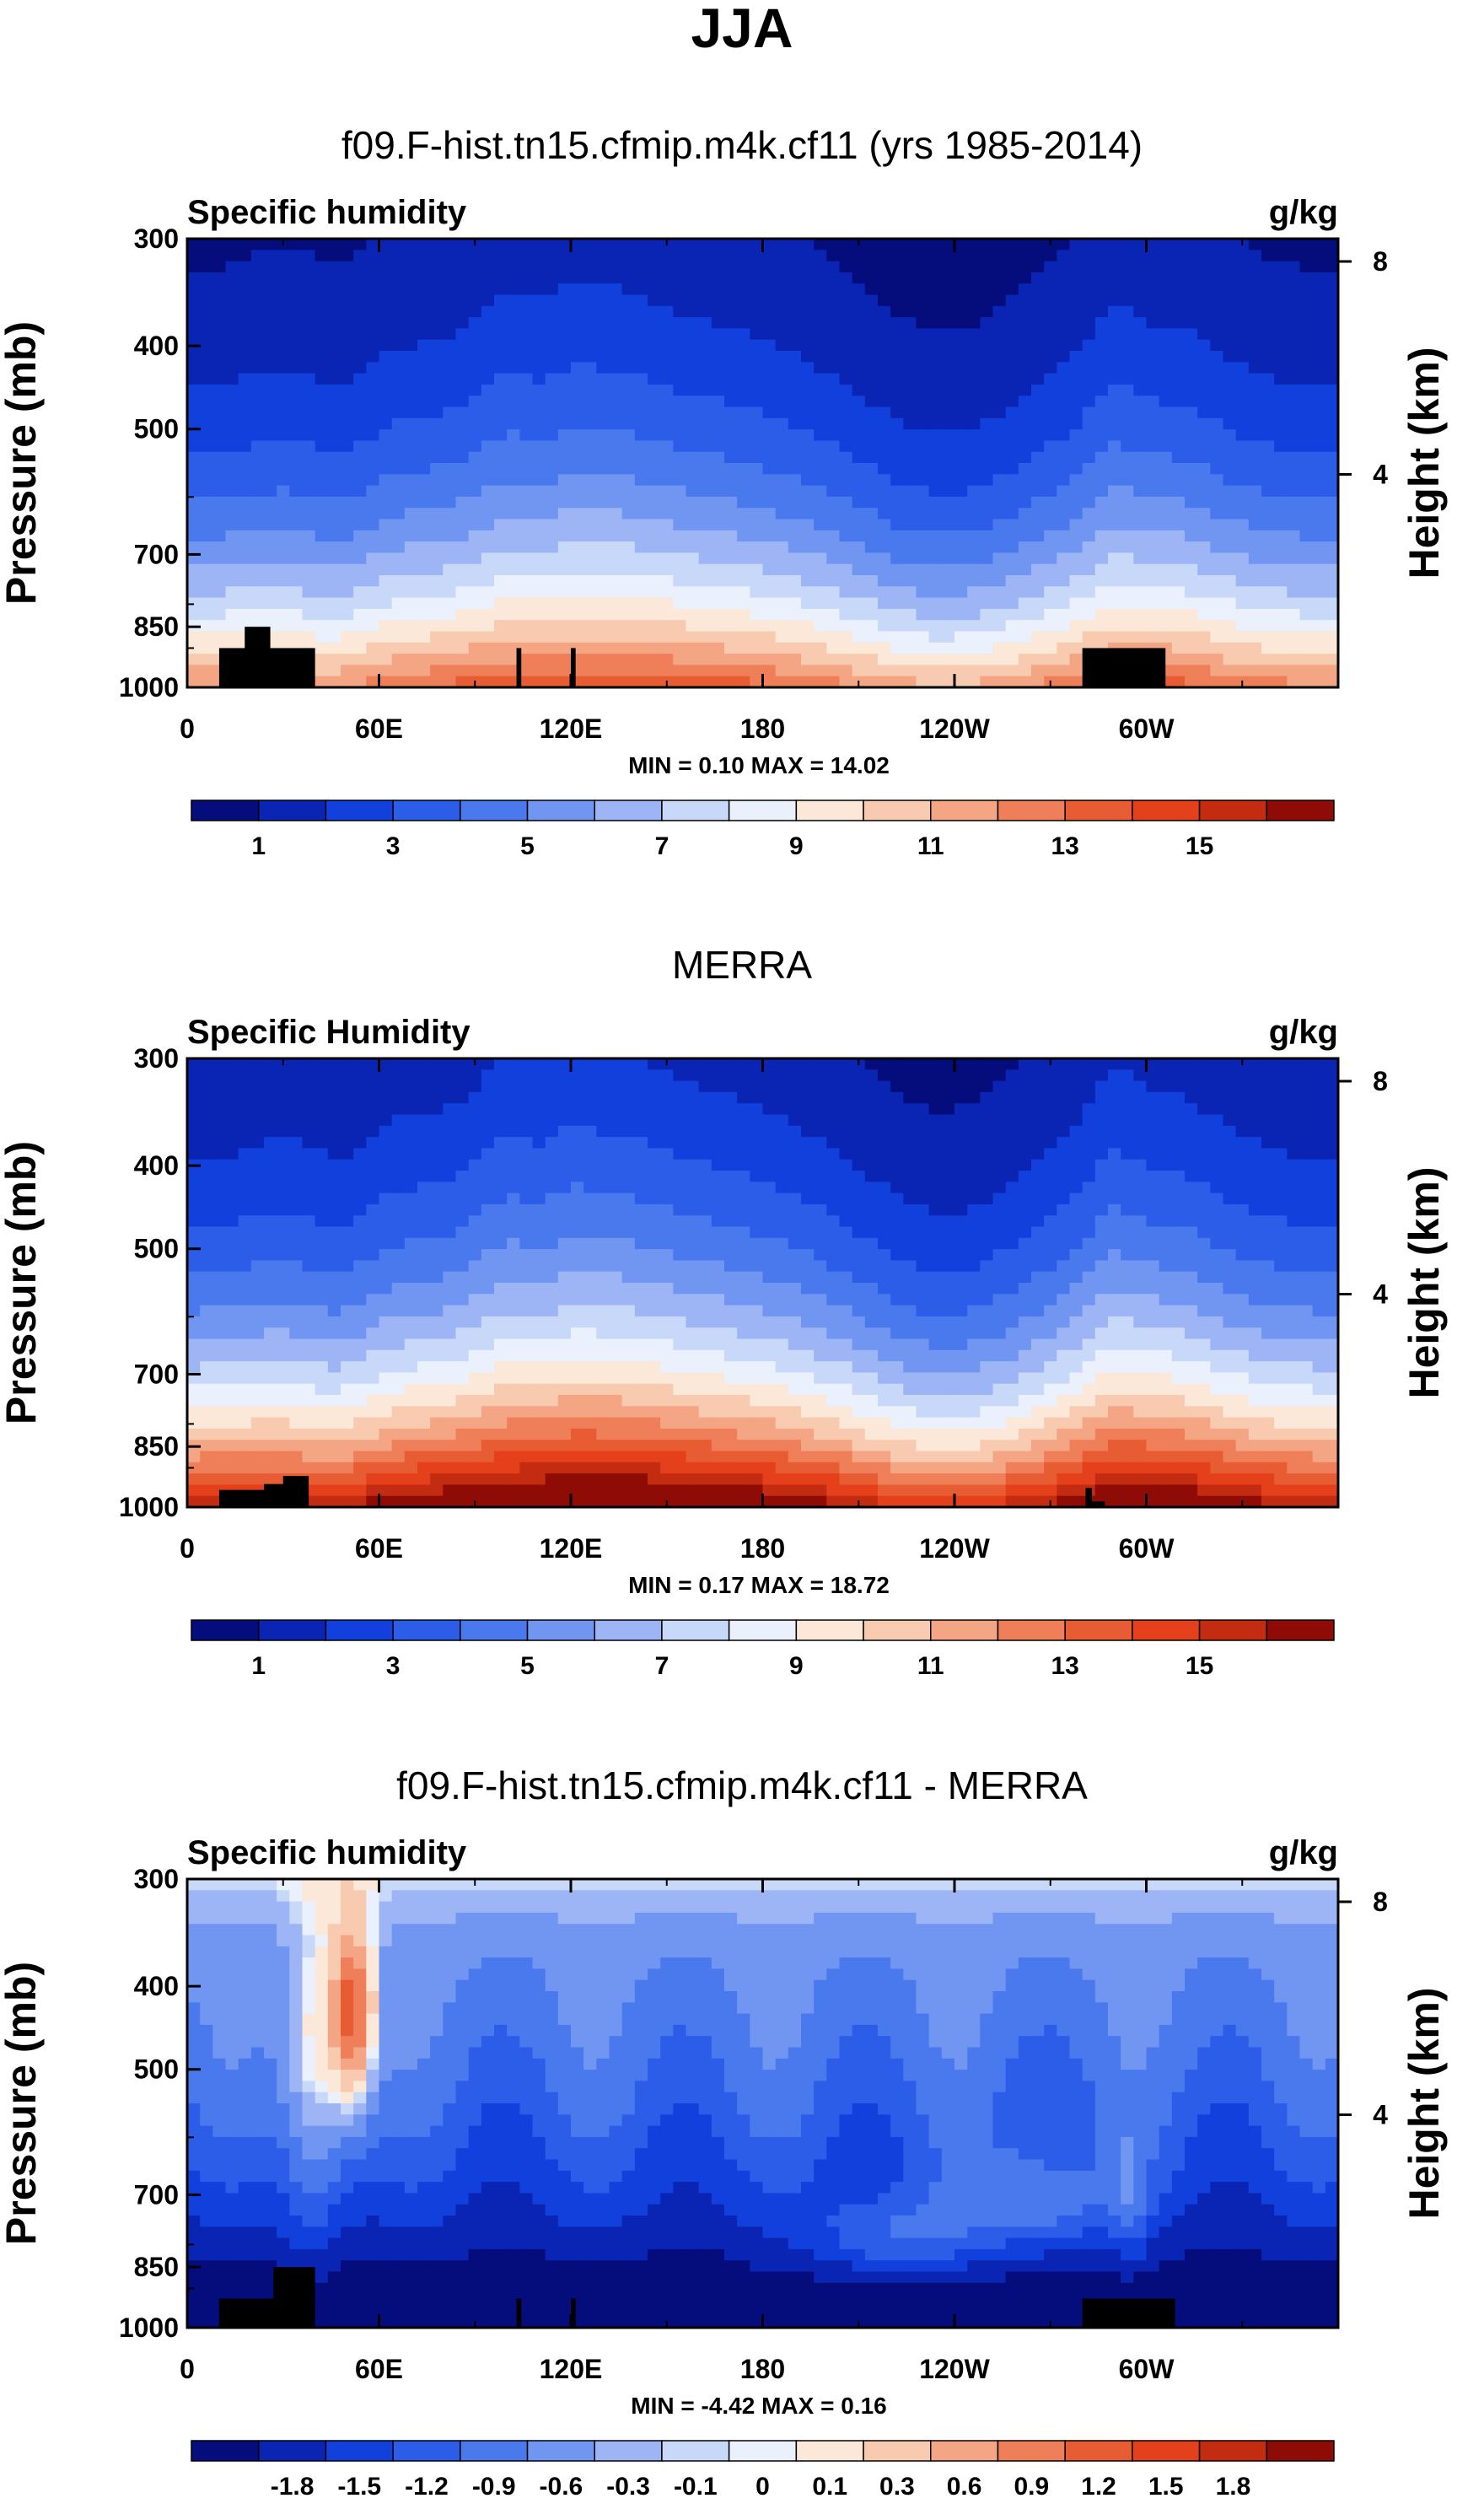 The image size is (1484, 2509). What do you see at coordinates (328, 1032) in the screenshot?
I see `variable-label: Specific Humidity` at bounding box center [328, 1032].